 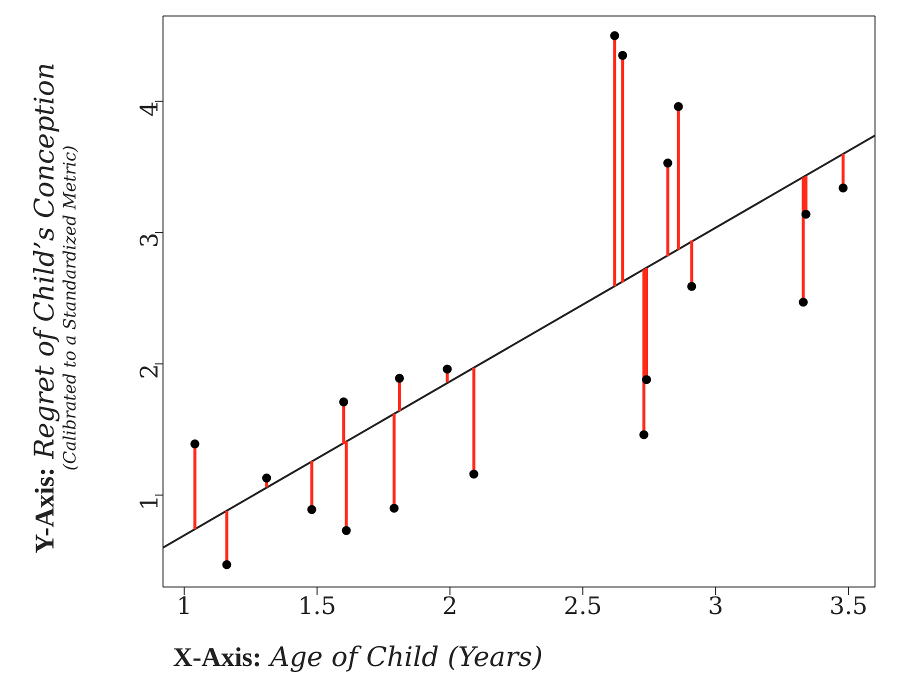 I want to click on x-tick-label: 2, so click(x=450, y=606).